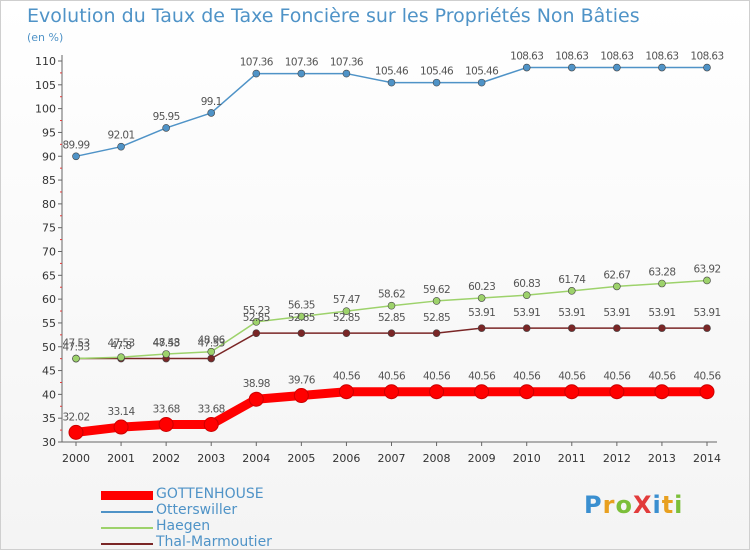  I want to click on y-tick-label: 40, so click(49, 394).